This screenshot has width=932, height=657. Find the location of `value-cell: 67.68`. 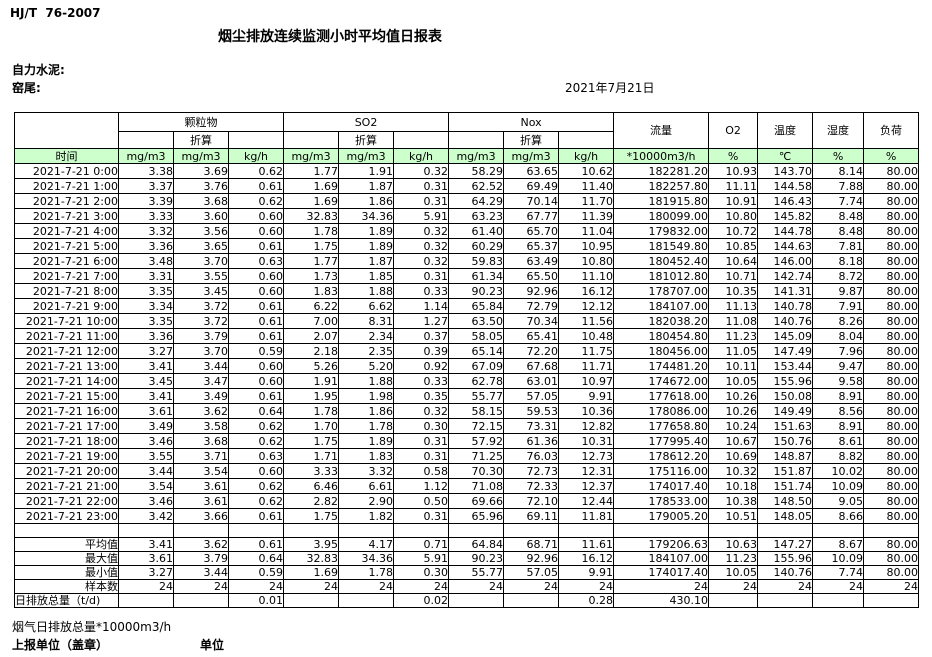

value-cell: 67.68 is located at coordinates (531, 366).